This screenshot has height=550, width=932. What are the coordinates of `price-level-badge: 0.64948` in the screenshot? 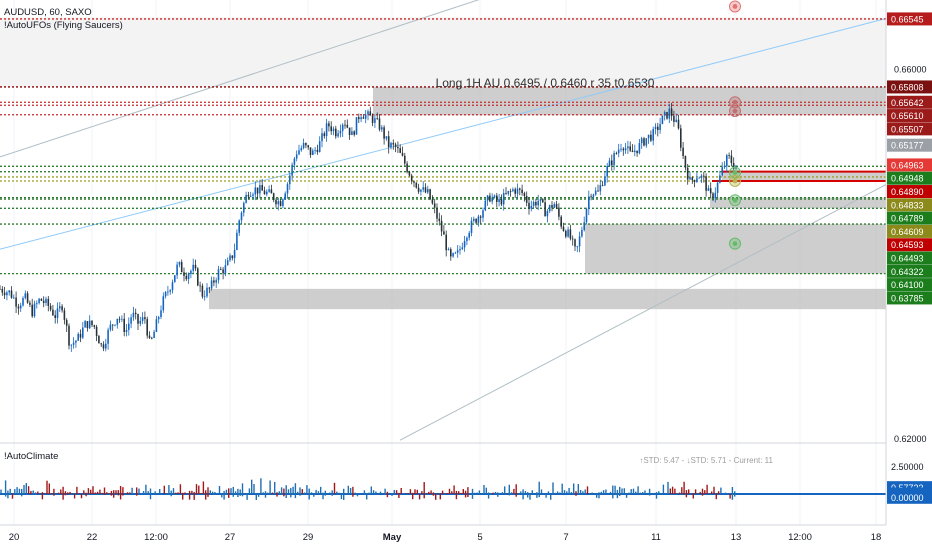 It's located at (909, 178).